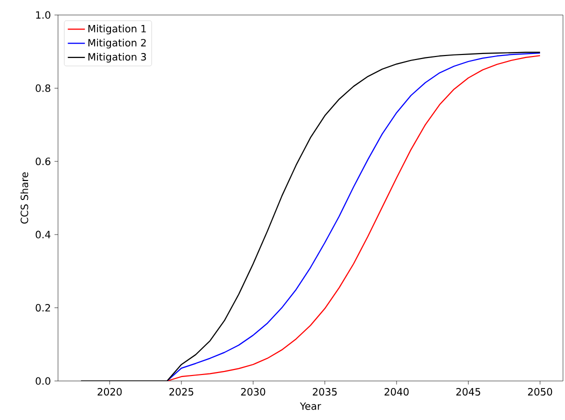 This screenshot has height=420, width=565. I want to click on x-tick-label: 2020, so click(110, 392).